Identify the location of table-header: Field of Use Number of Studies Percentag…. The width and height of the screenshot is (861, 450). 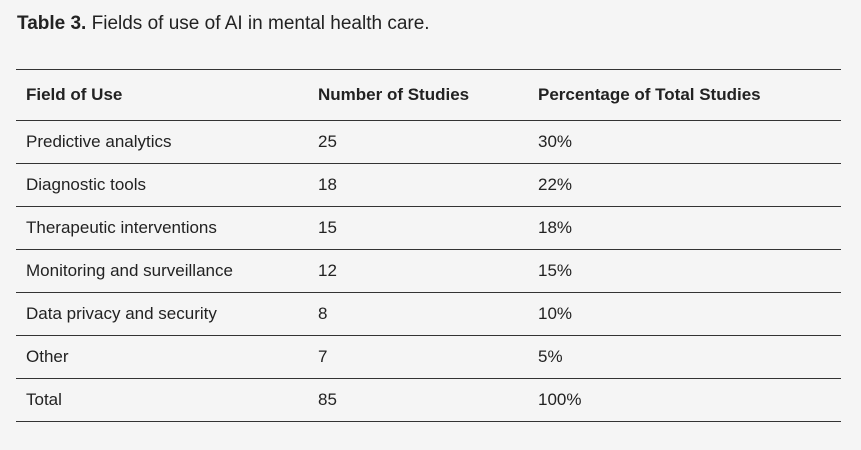
(428, 95).